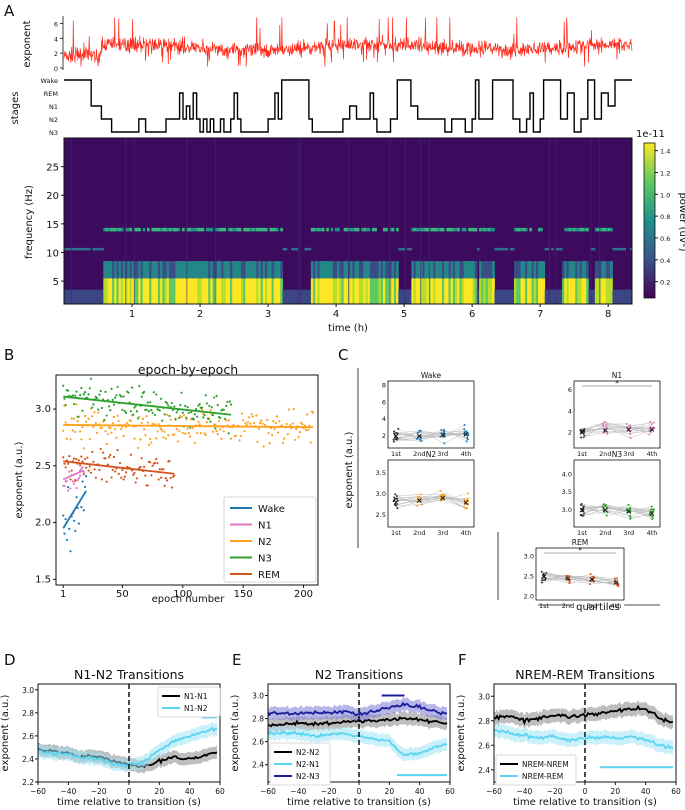  What do you see at coordinates (53, 120) in the screenshot?
I see `stage-tick: N2` at bounding box center [53, 120].